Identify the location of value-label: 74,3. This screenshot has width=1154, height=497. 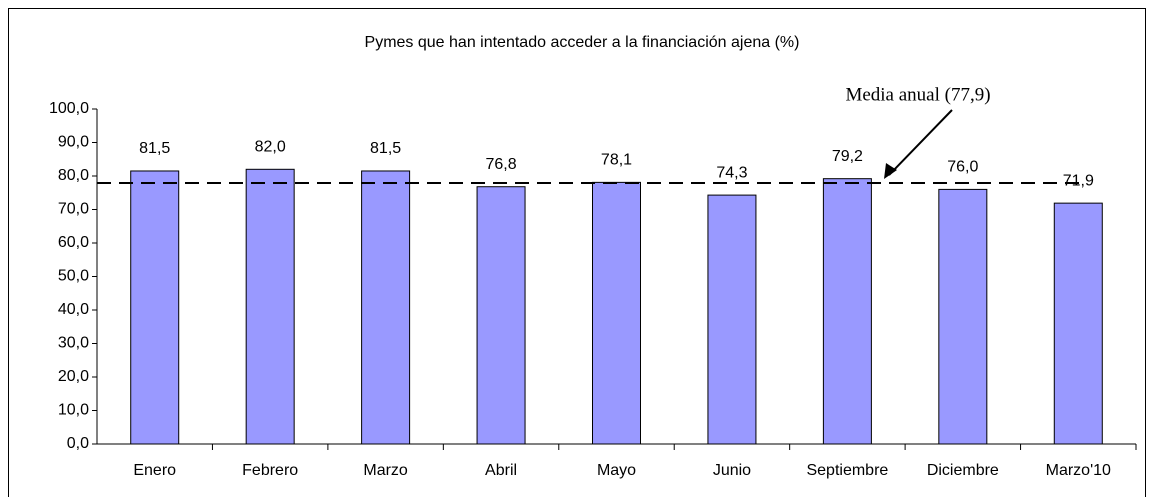
(731, 172).